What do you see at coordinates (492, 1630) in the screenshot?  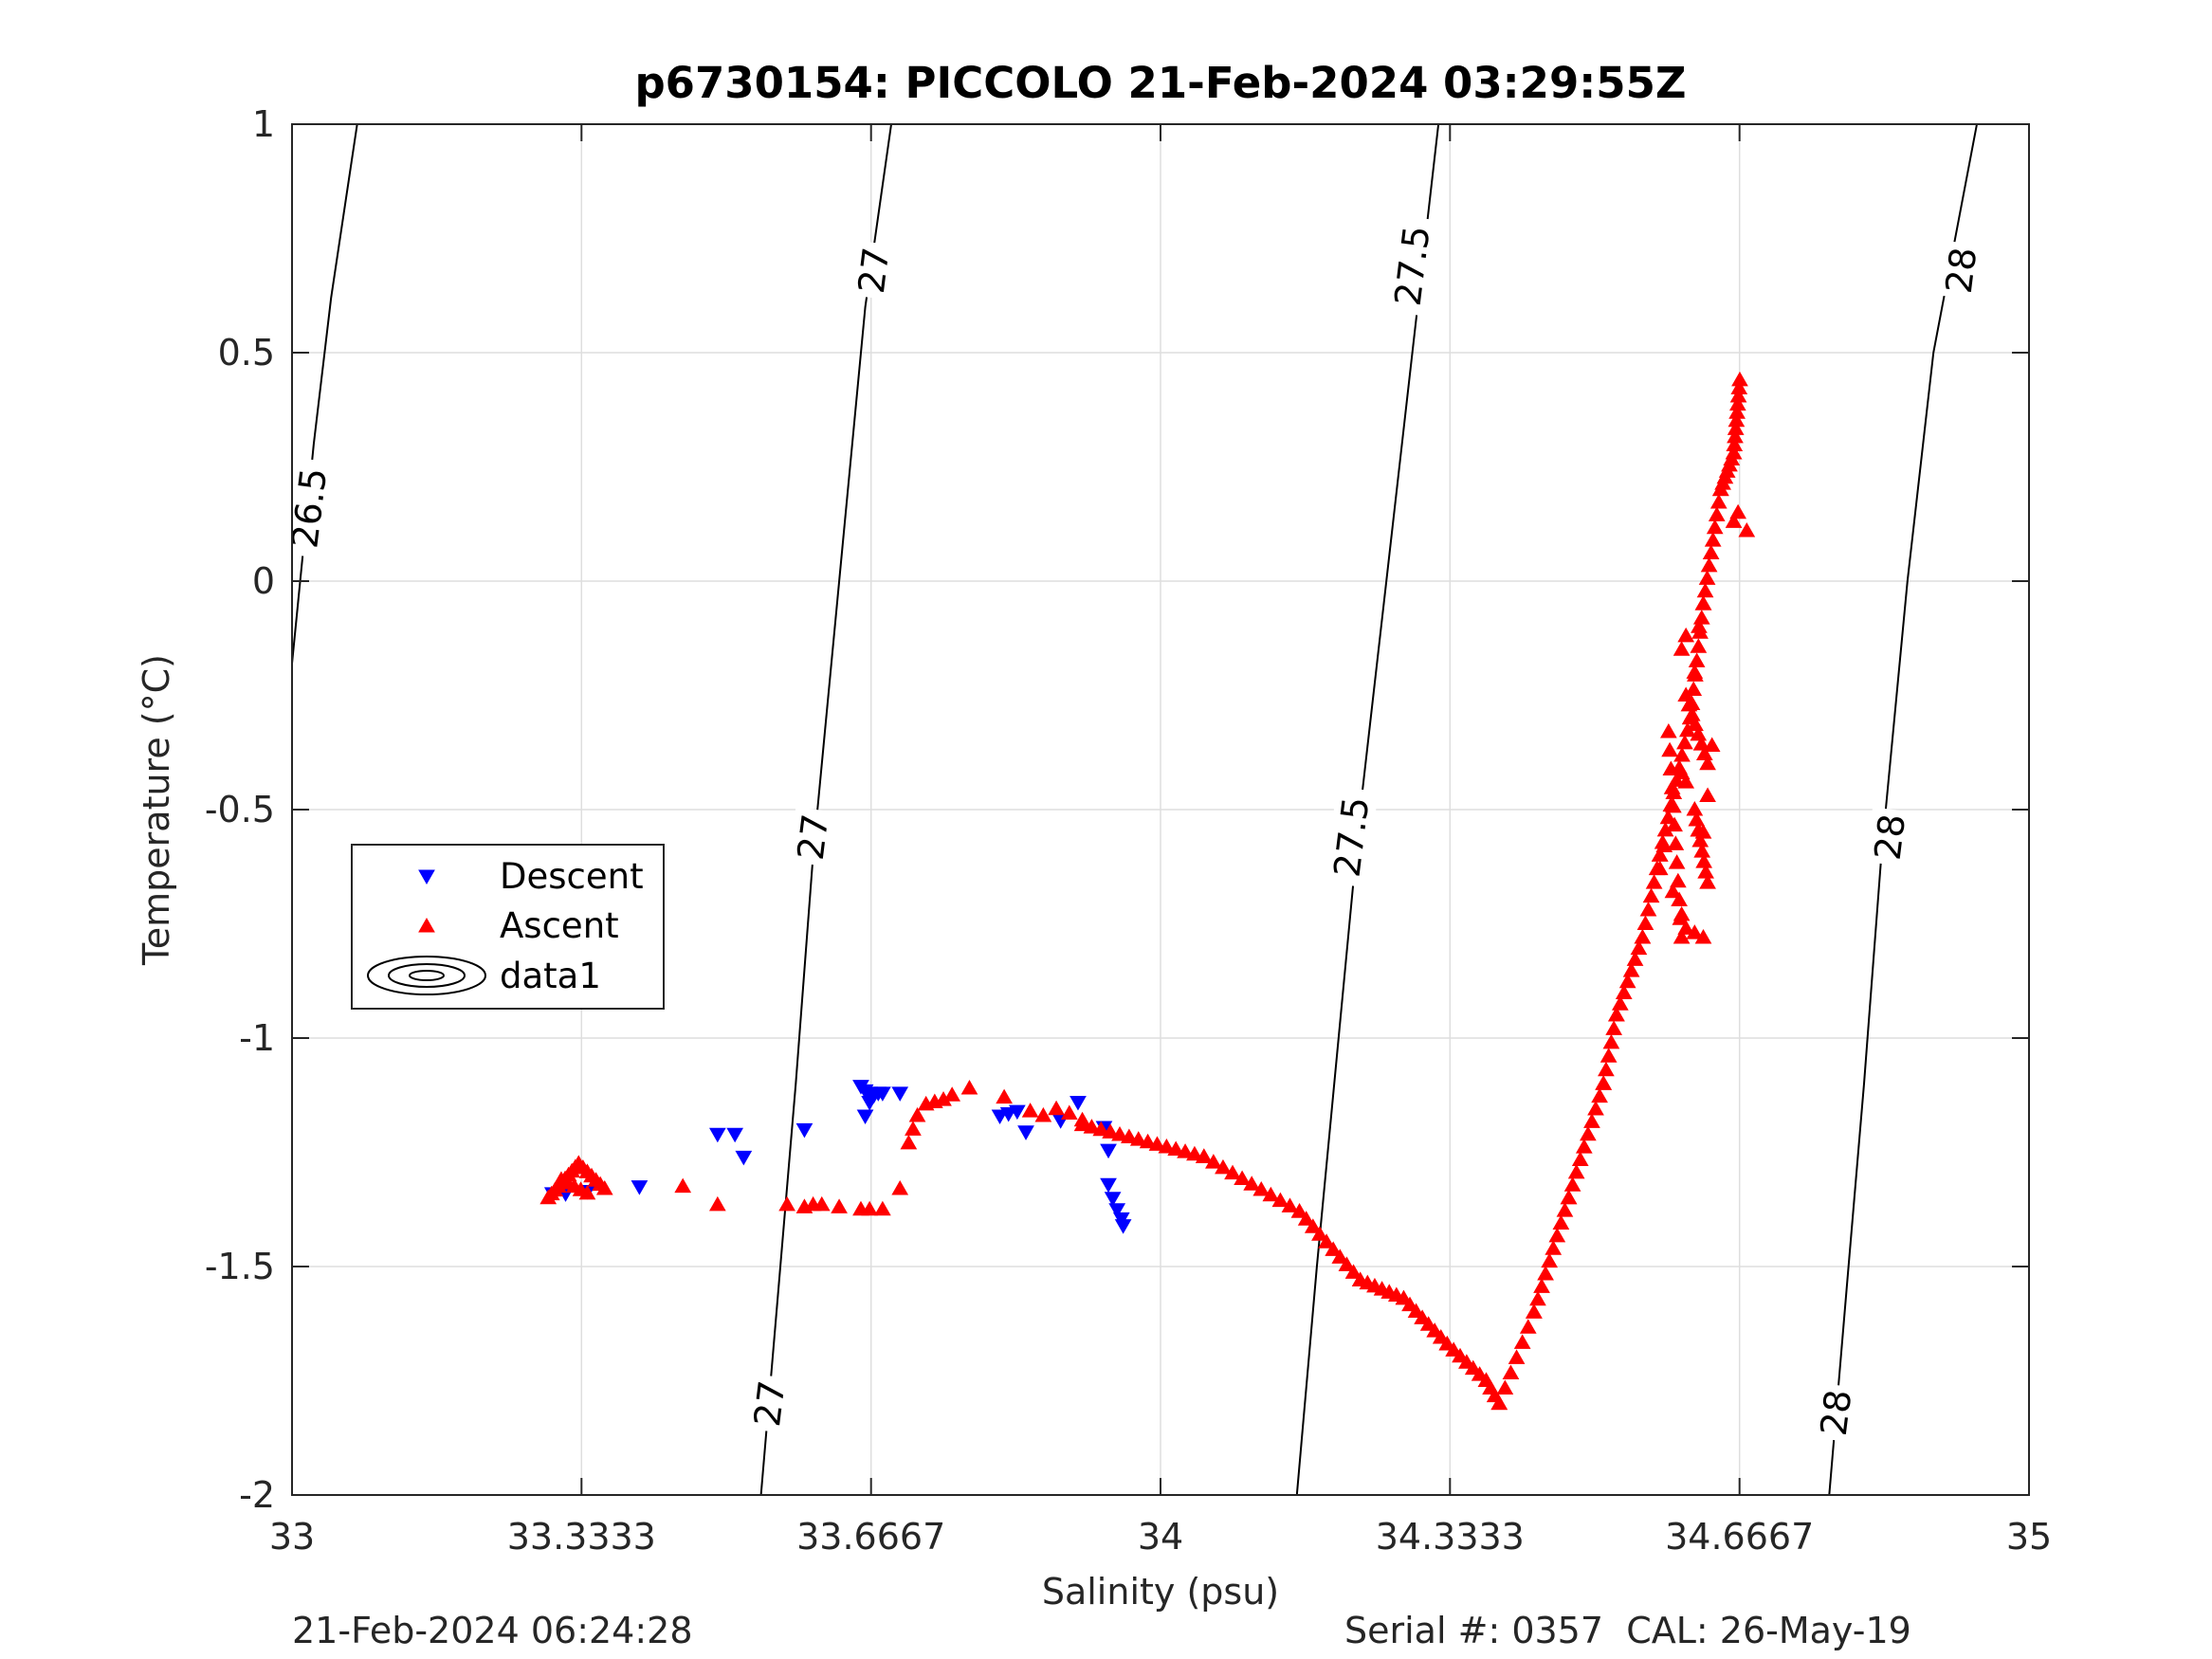 I see `footer-timestamp: 21-Feb-2024 06:24:28` at bounding box center [492, 1630].